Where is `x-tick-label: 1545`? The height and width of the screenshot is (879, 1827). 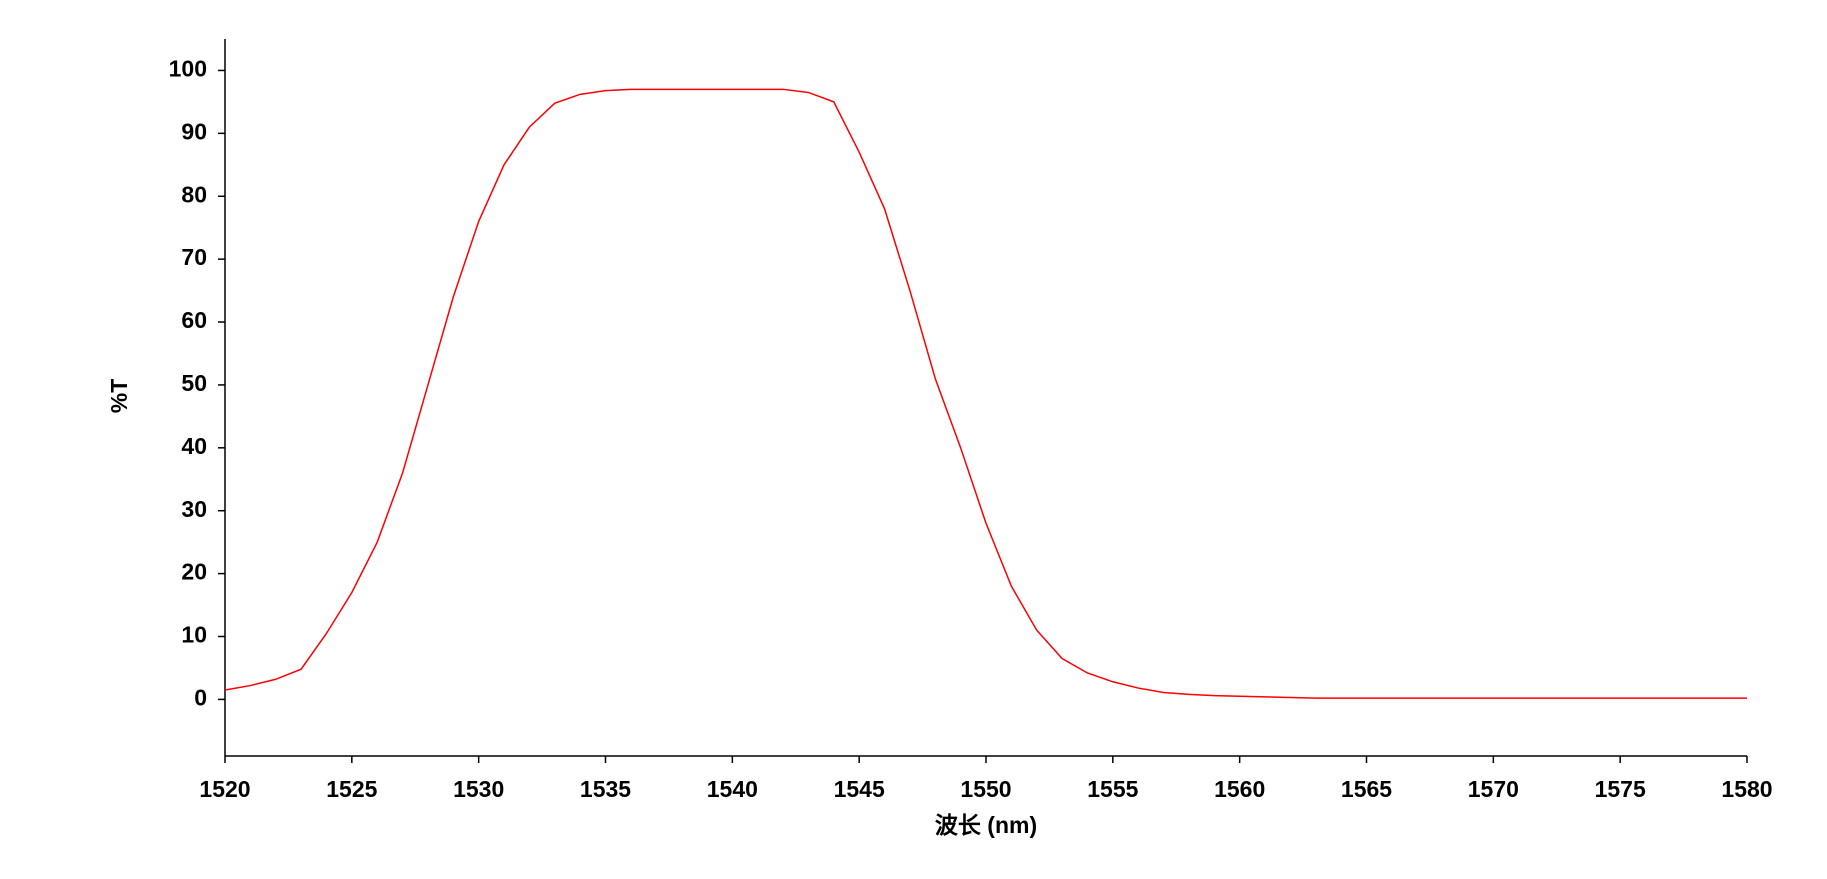 x-tick-label: 1545 is located at coordinates (859, 789).